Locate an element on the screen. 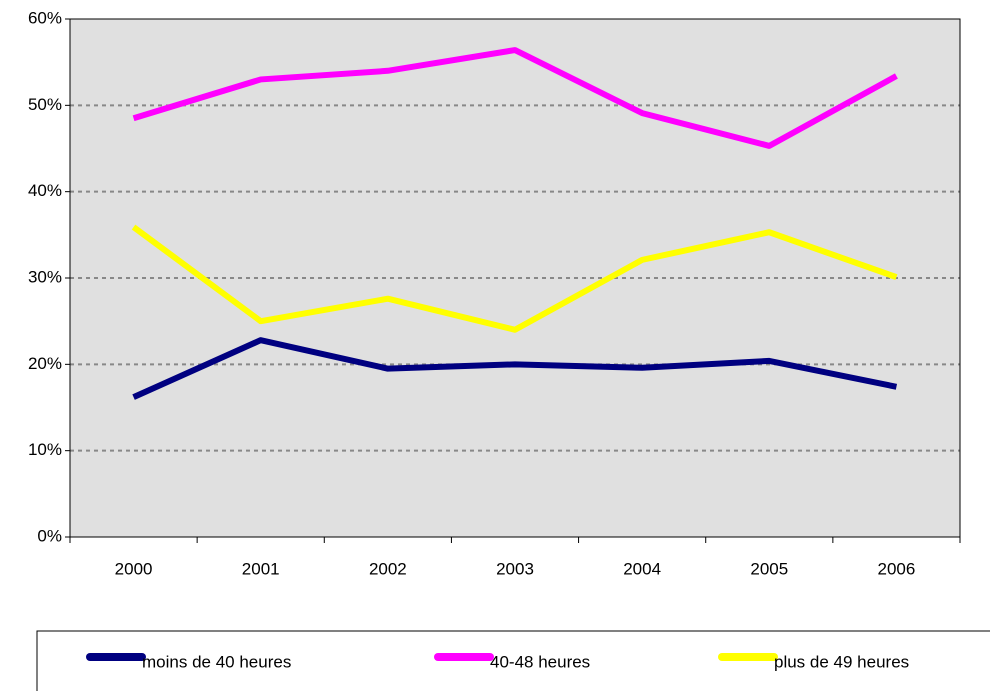 The width and height of the screenshot is (990, 691). y-tick-label: 20% is located at coordinates (45, 363).